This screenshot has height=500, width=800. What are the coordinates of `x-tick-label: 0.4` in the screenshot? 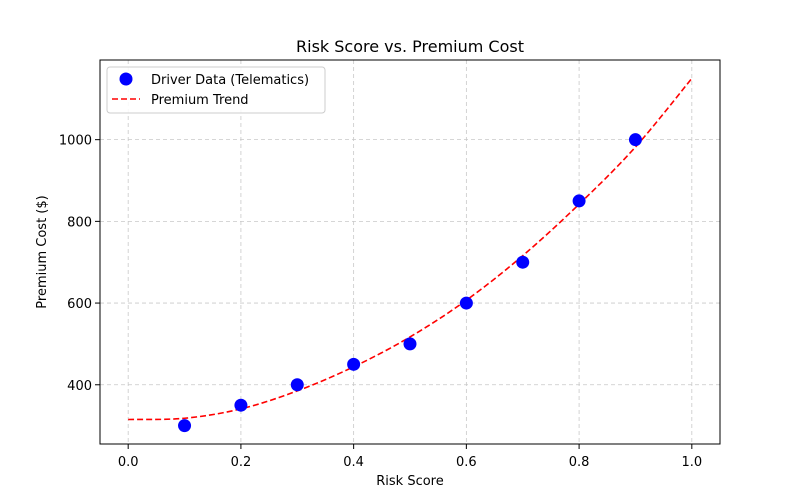 It's located at (353, 462).